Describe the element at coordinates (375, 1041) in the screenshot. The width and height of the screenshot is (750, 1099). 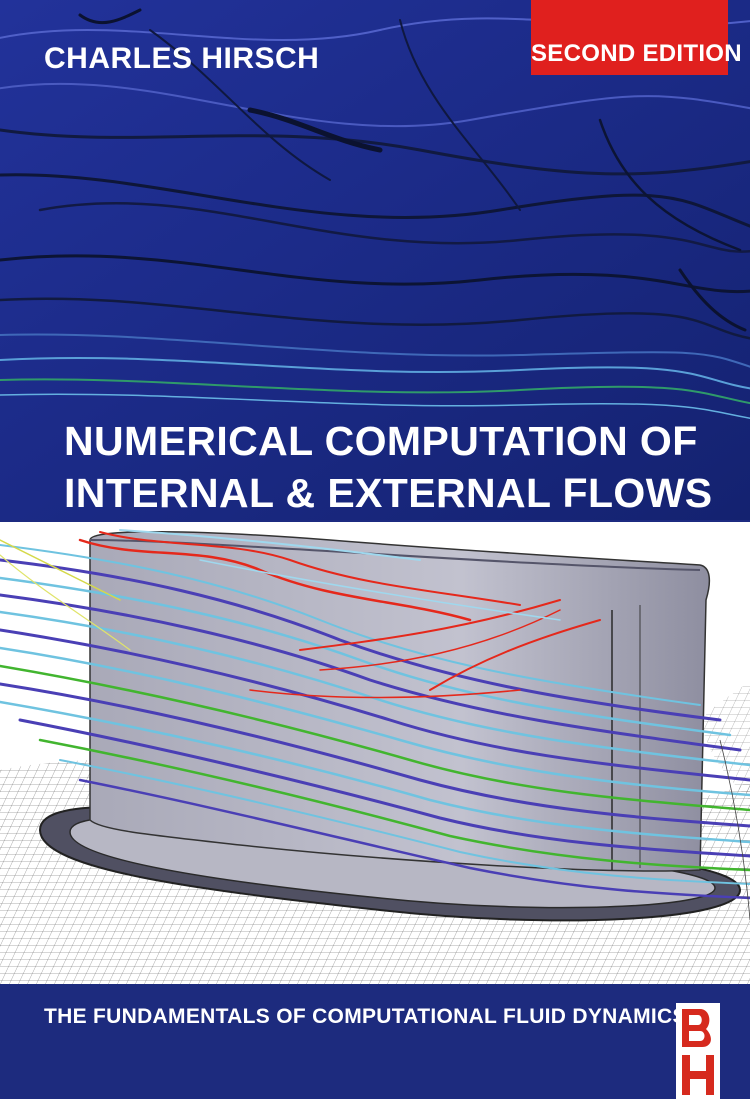
I see `subtitle-band` at that location.